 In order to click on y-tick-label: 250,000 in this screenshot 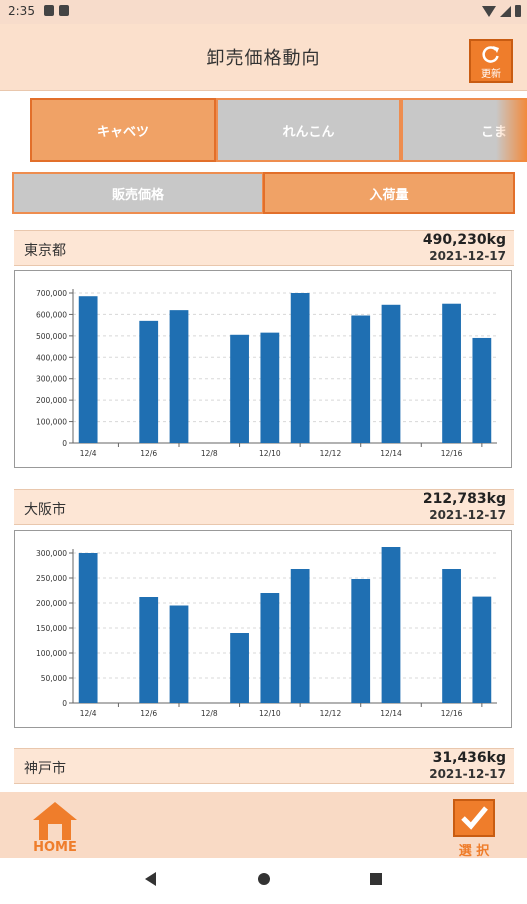, I will do `click(51, 578)`.